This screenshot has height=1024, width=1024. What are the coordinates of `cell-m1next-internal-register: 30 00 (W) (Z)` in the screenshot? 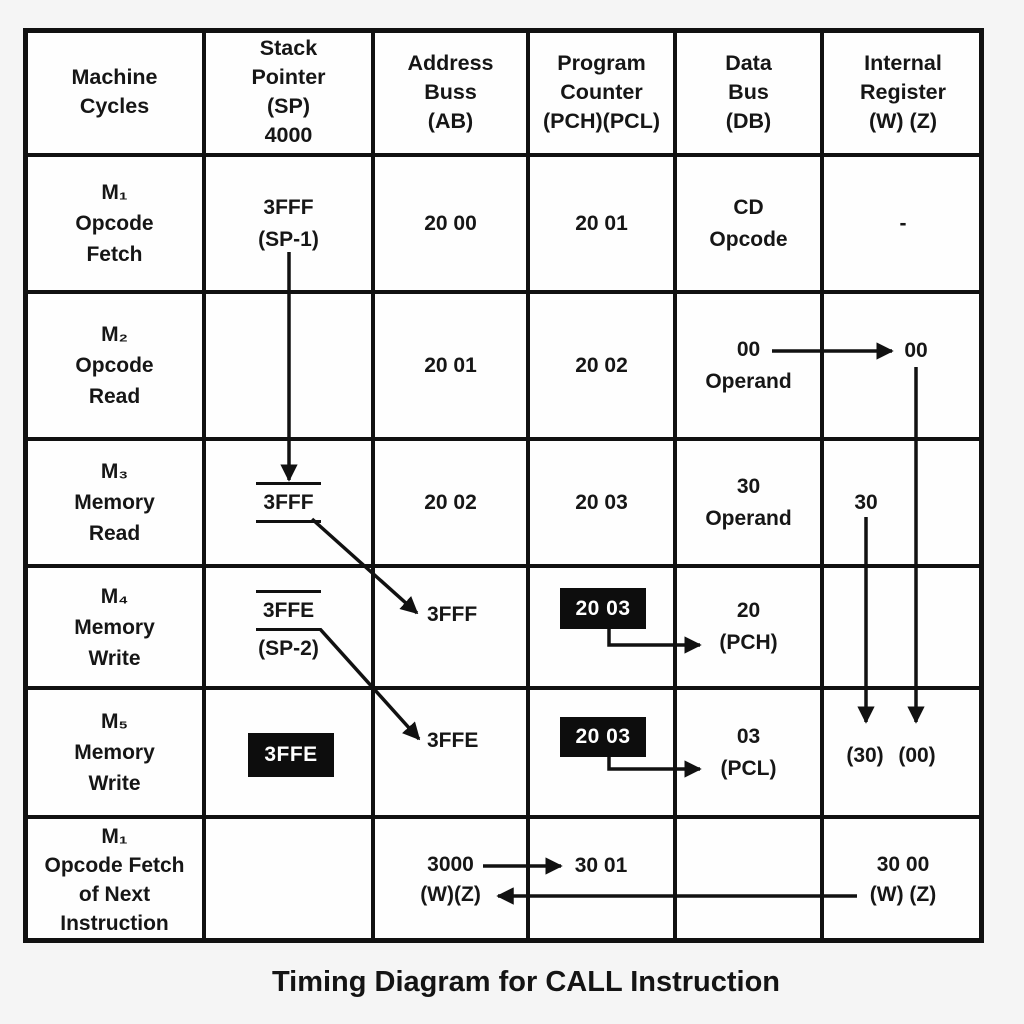 It's located at (903, 879).